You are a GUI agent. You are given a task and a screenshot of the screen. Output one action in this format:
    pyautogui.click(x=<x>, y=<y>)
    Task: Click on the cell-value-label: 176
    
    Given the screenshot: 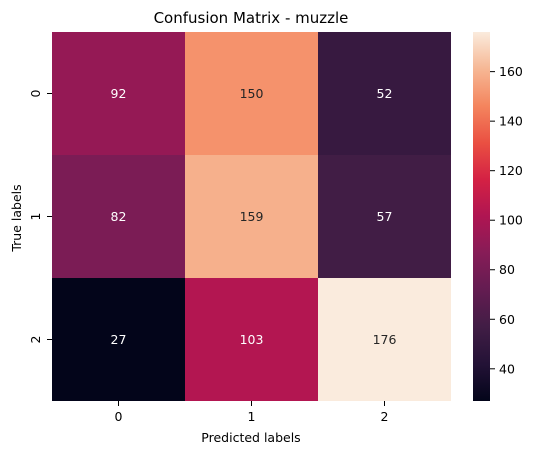 What is the action you would take?
    pyautogui.click(x=385, y=339)
    